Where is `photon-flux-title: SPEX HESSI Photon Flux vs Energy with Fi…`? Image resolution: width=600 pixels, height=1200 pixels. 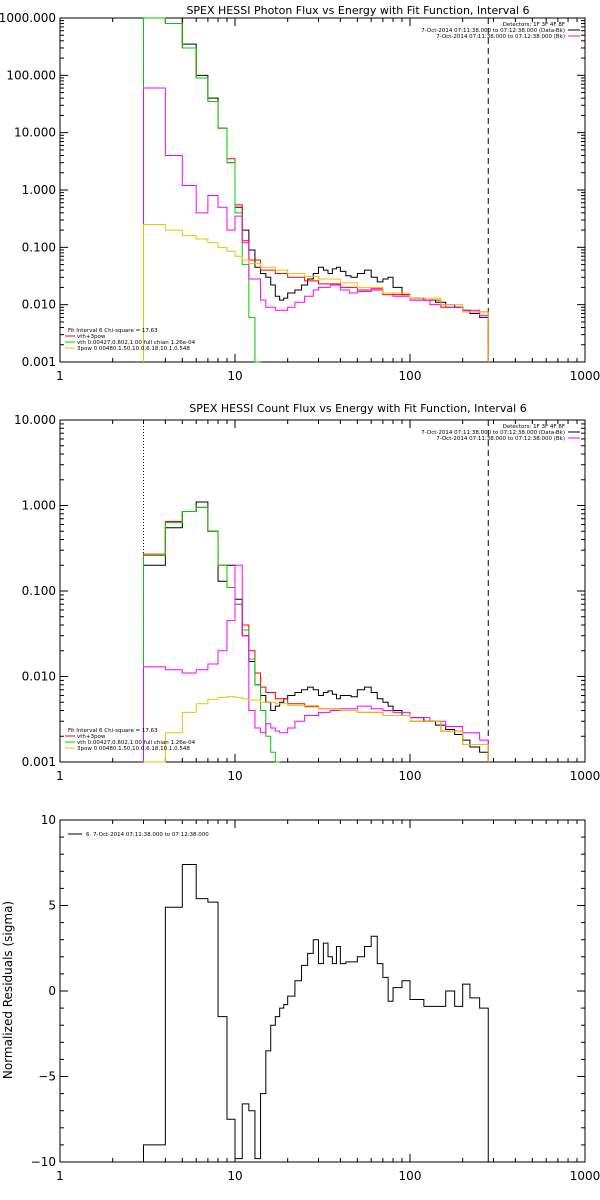
photon-flux-title: SPEX HESSI Photon Flux vs Energy with Fi… is located at coordinates (357, 10).